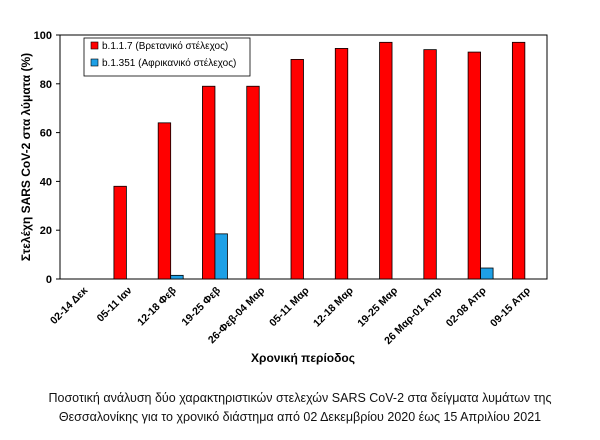 This screenshot has width=600, height=440. I want to click on y-tick-label: 60, so click(46, 134).